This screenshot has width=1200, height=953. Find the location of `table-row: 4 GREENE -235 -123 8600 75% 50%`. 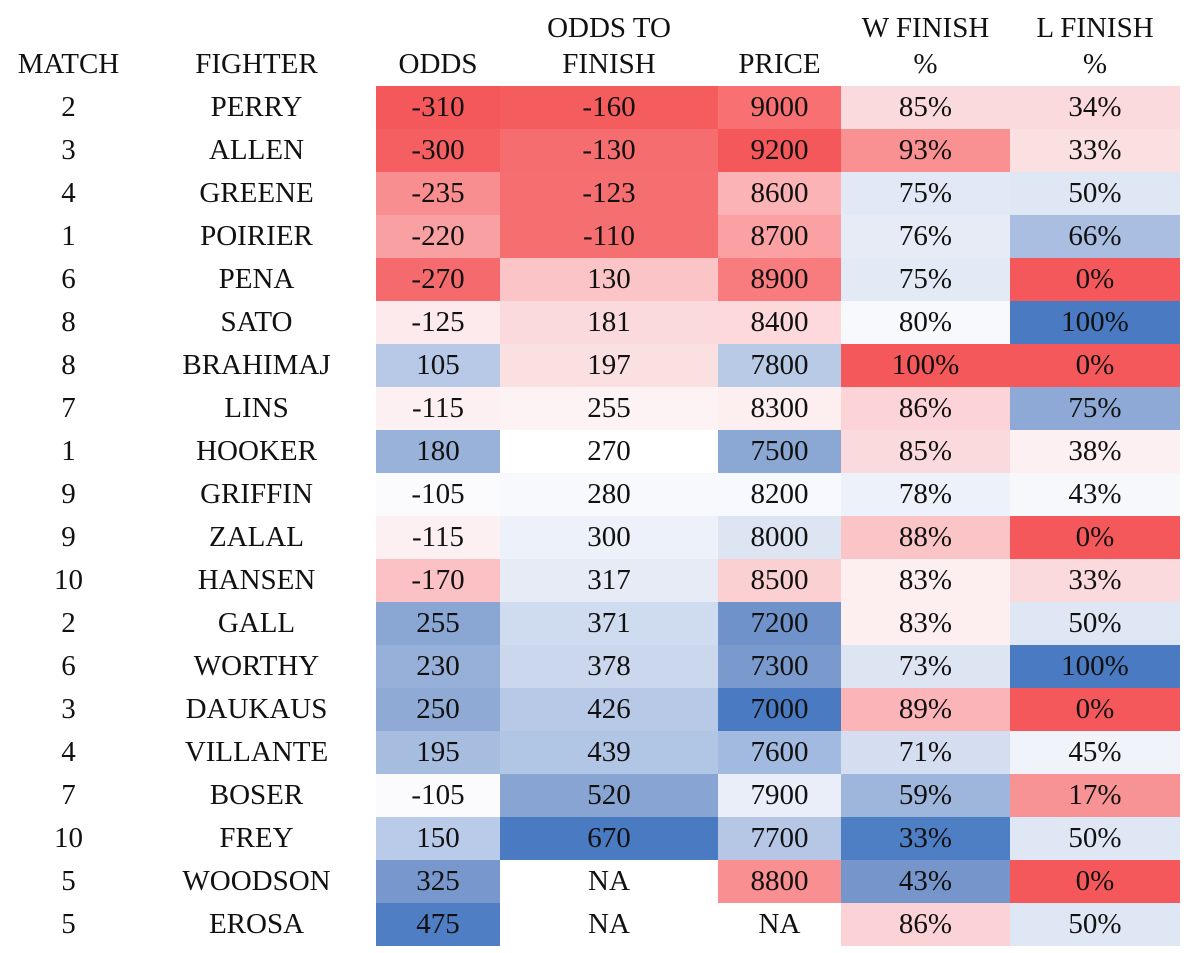

table-row: 4 GREENE -235 -123 8600 75% 50% is located at coordinates (600, 193).